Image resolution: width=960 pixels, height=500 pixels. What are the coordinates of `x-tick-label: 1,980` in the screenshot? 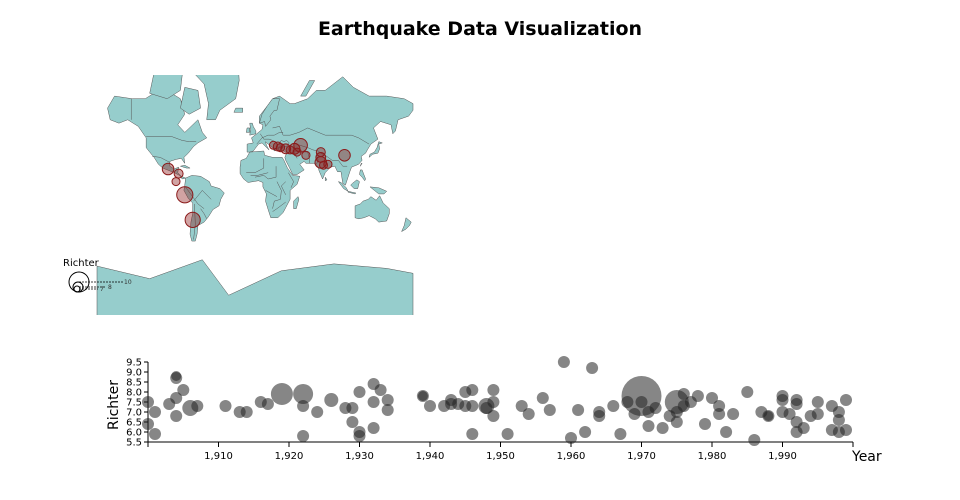 It's located at (712, 456).